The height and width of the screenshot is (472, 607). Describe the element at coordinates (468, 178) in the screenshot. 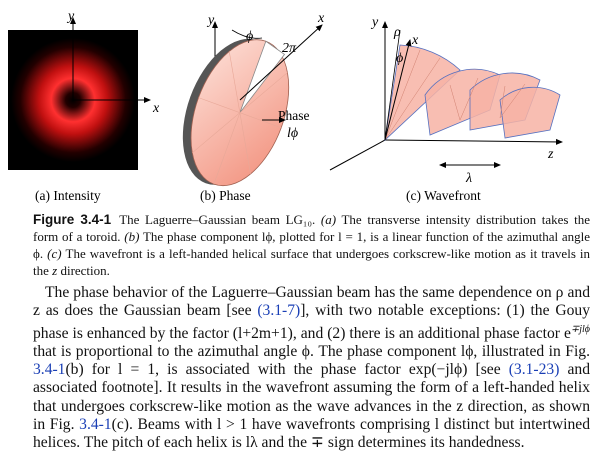

I see `annotation: λ` at that location.